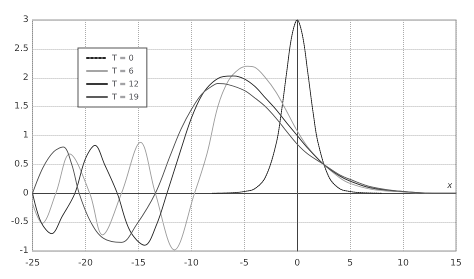 The width and height of the screenshot is (474, 279). Describe the element at coordinates (25, 193) in the screenshot. I see `y-tick-label: 0` at that location.